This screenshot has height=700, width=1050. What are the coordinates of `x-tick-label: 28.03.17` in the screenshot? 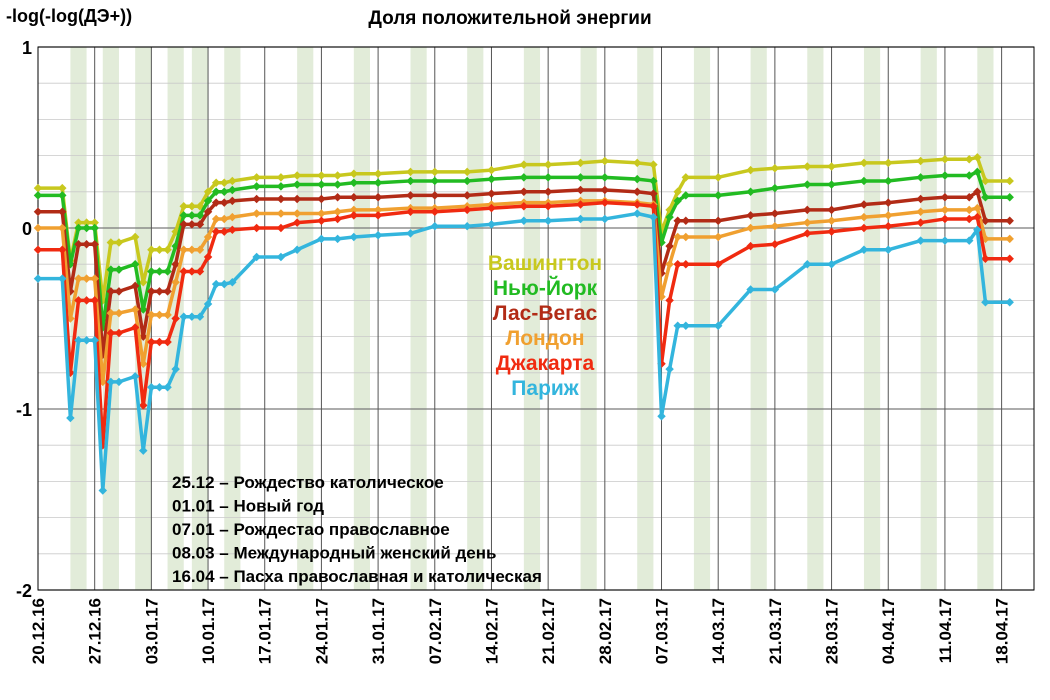 It's located at (832, 631).